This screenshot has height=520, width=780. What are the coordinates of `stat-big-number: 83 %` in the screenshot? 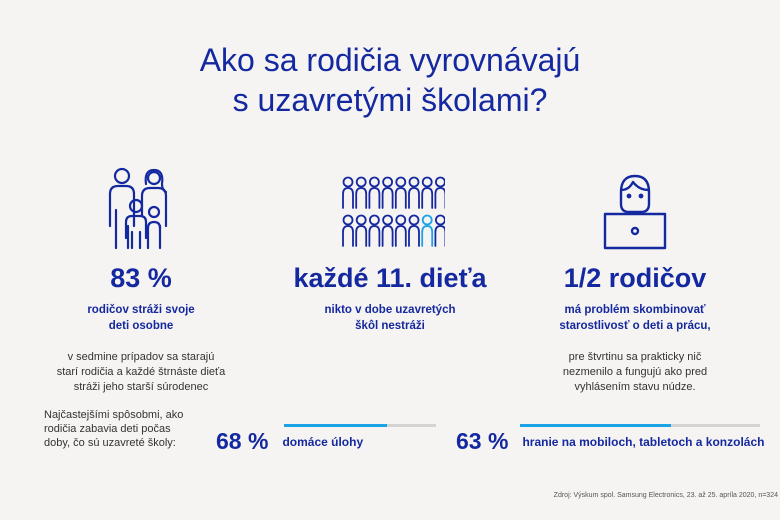 It's located at (141, 278).